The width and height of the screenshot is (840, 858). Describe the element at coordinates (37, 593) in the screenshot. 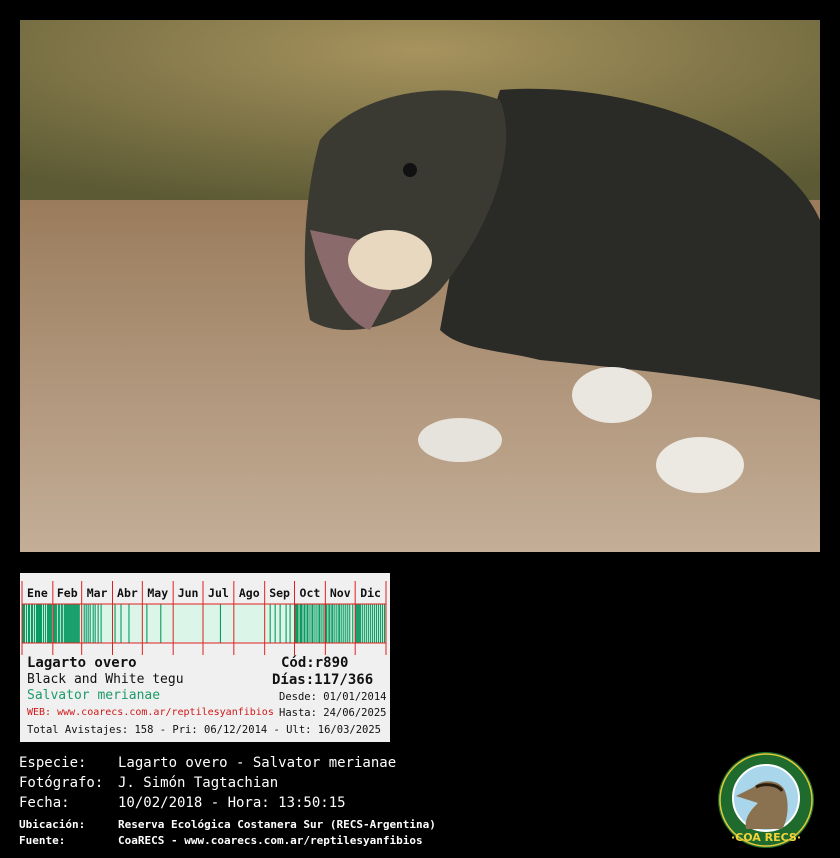

I see `month-label-ene: Ene` at that location.